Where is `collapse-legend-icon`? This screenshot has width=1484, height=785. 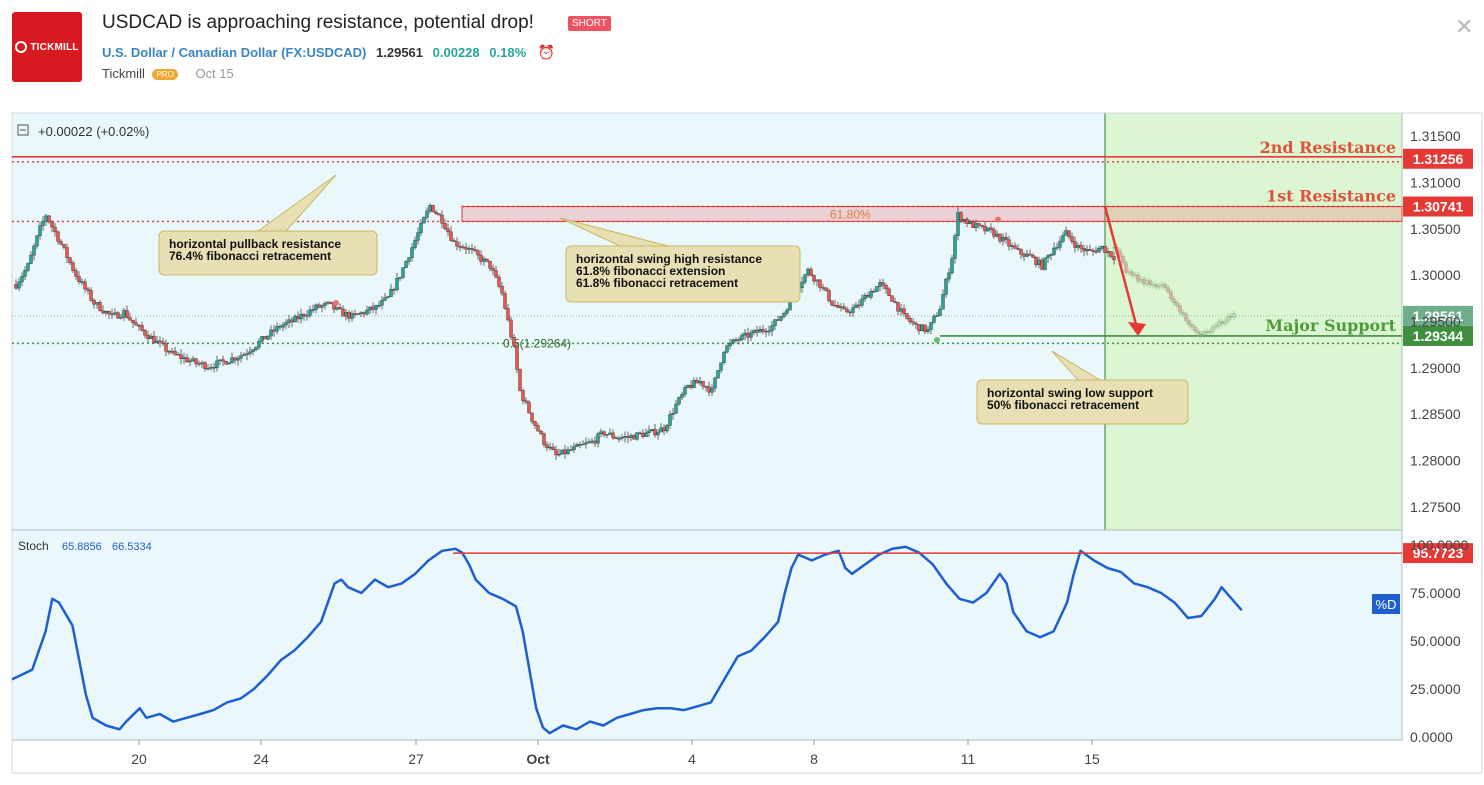 collapse-legend-icon is located at coordinates (23, 130).